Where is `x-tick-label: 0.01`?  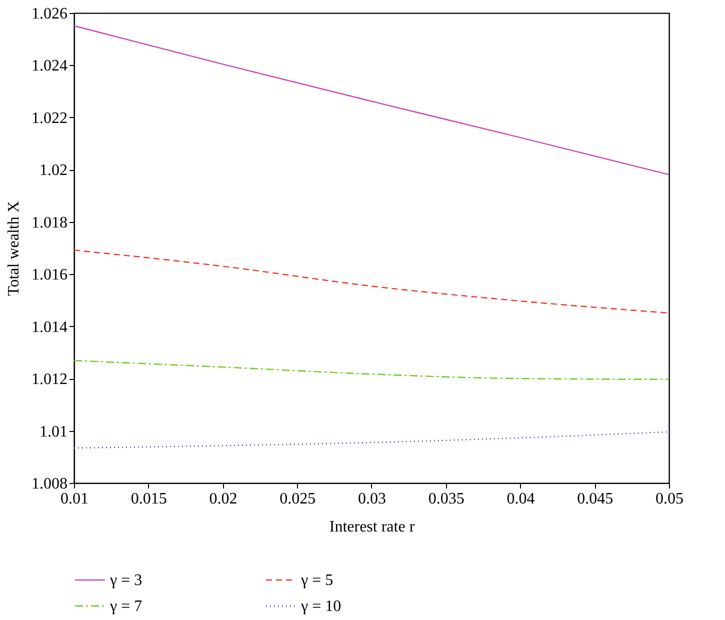 x-tick-label: 0.01 is located at coordinates (74, 499).